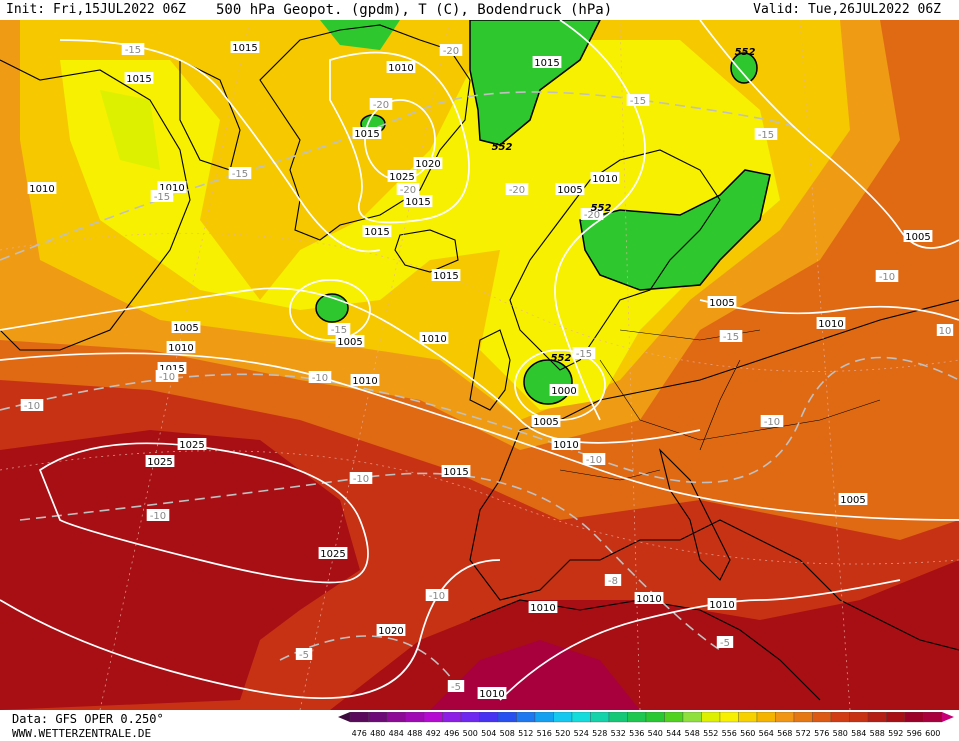 The image size is (959, 741). I want to click on data-source-label: Data: GFS OPER 0.250°, so click(88, 719).